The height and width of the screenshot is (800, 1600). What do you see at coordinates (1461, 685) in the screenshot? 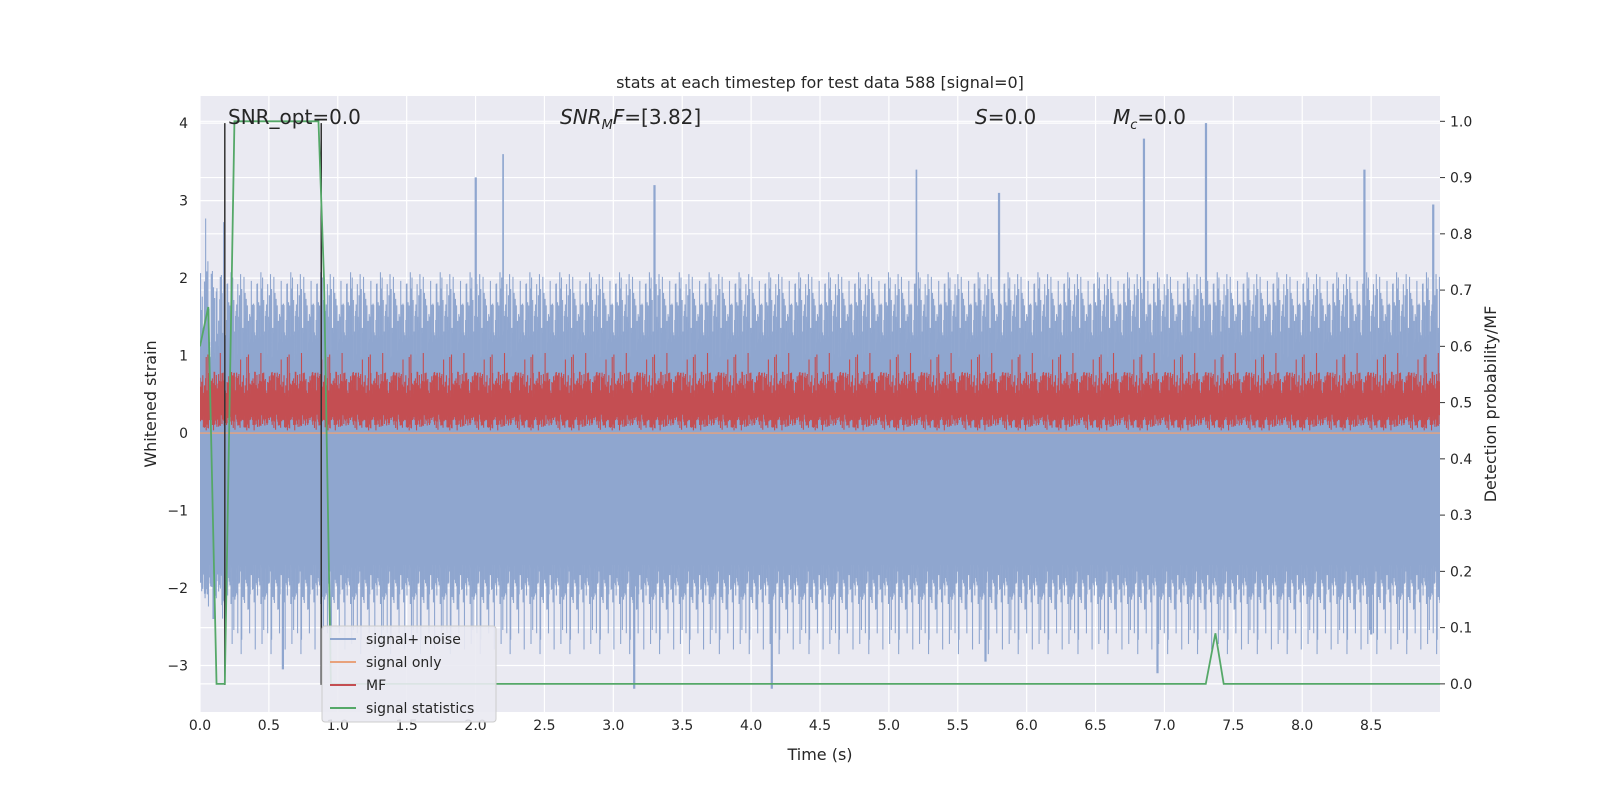
I see `y-tick-label-right: 0.0` at bounding box center [1461, 685].